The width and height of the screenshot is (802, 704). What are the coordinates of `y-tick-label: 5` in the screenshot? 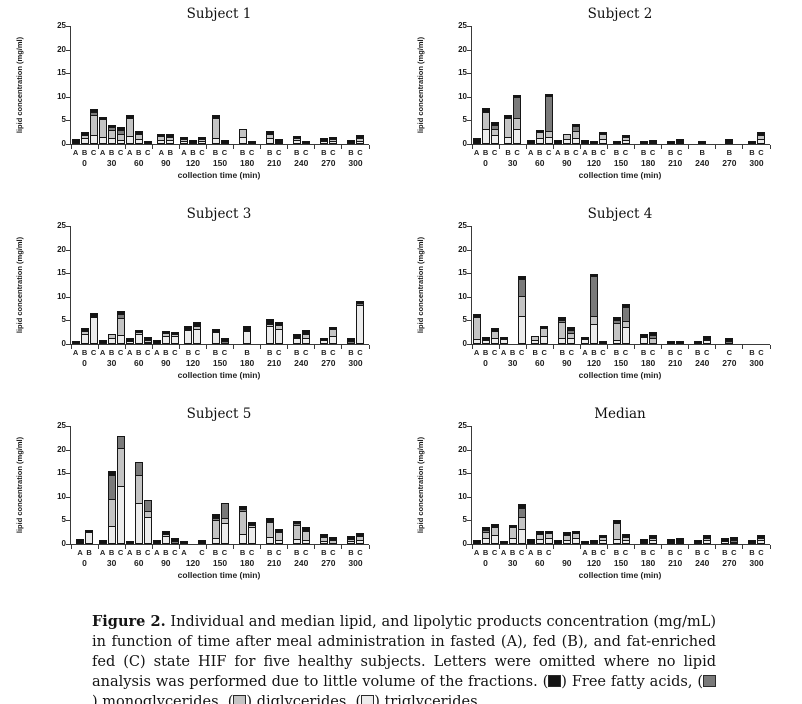 It's located at (464, 120).